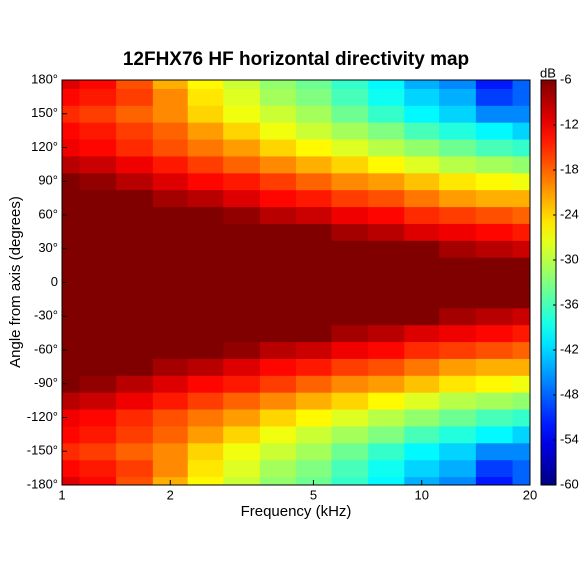 This screenshot has width=585, height=585. I want to click on x-tick-label: 5, so click(313, 494).